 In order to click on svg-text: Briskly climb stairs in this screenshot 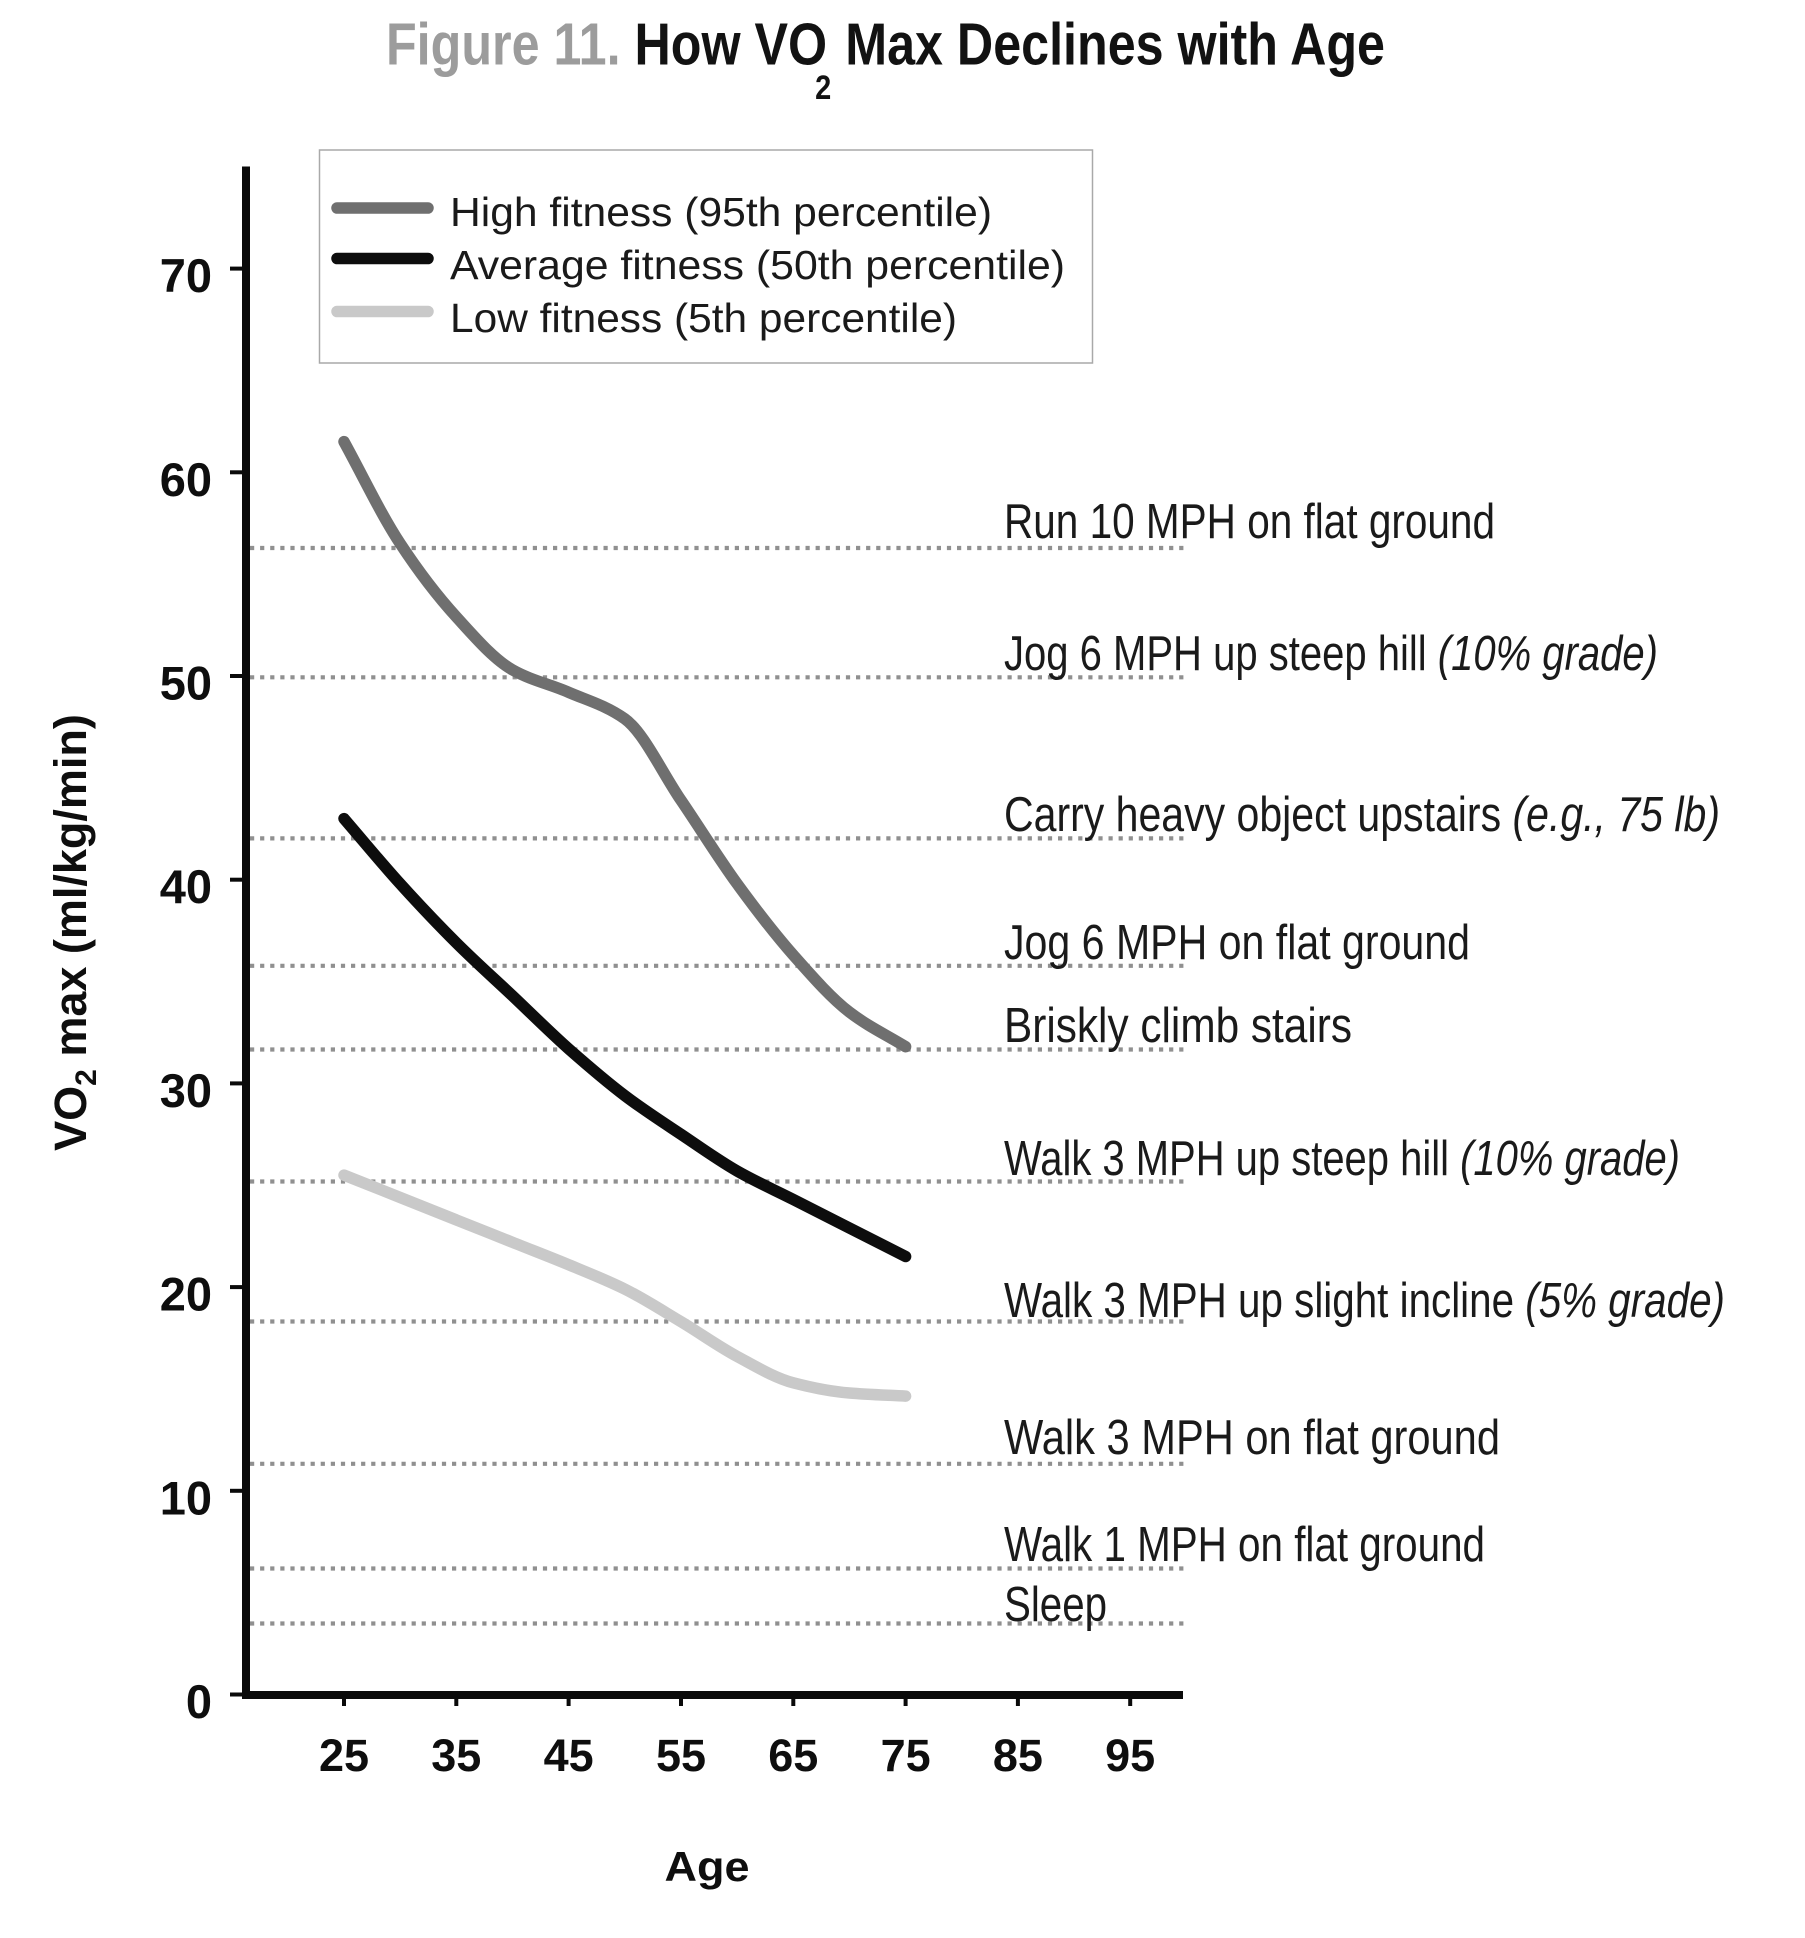, I will do `click(1178, 1026)`.